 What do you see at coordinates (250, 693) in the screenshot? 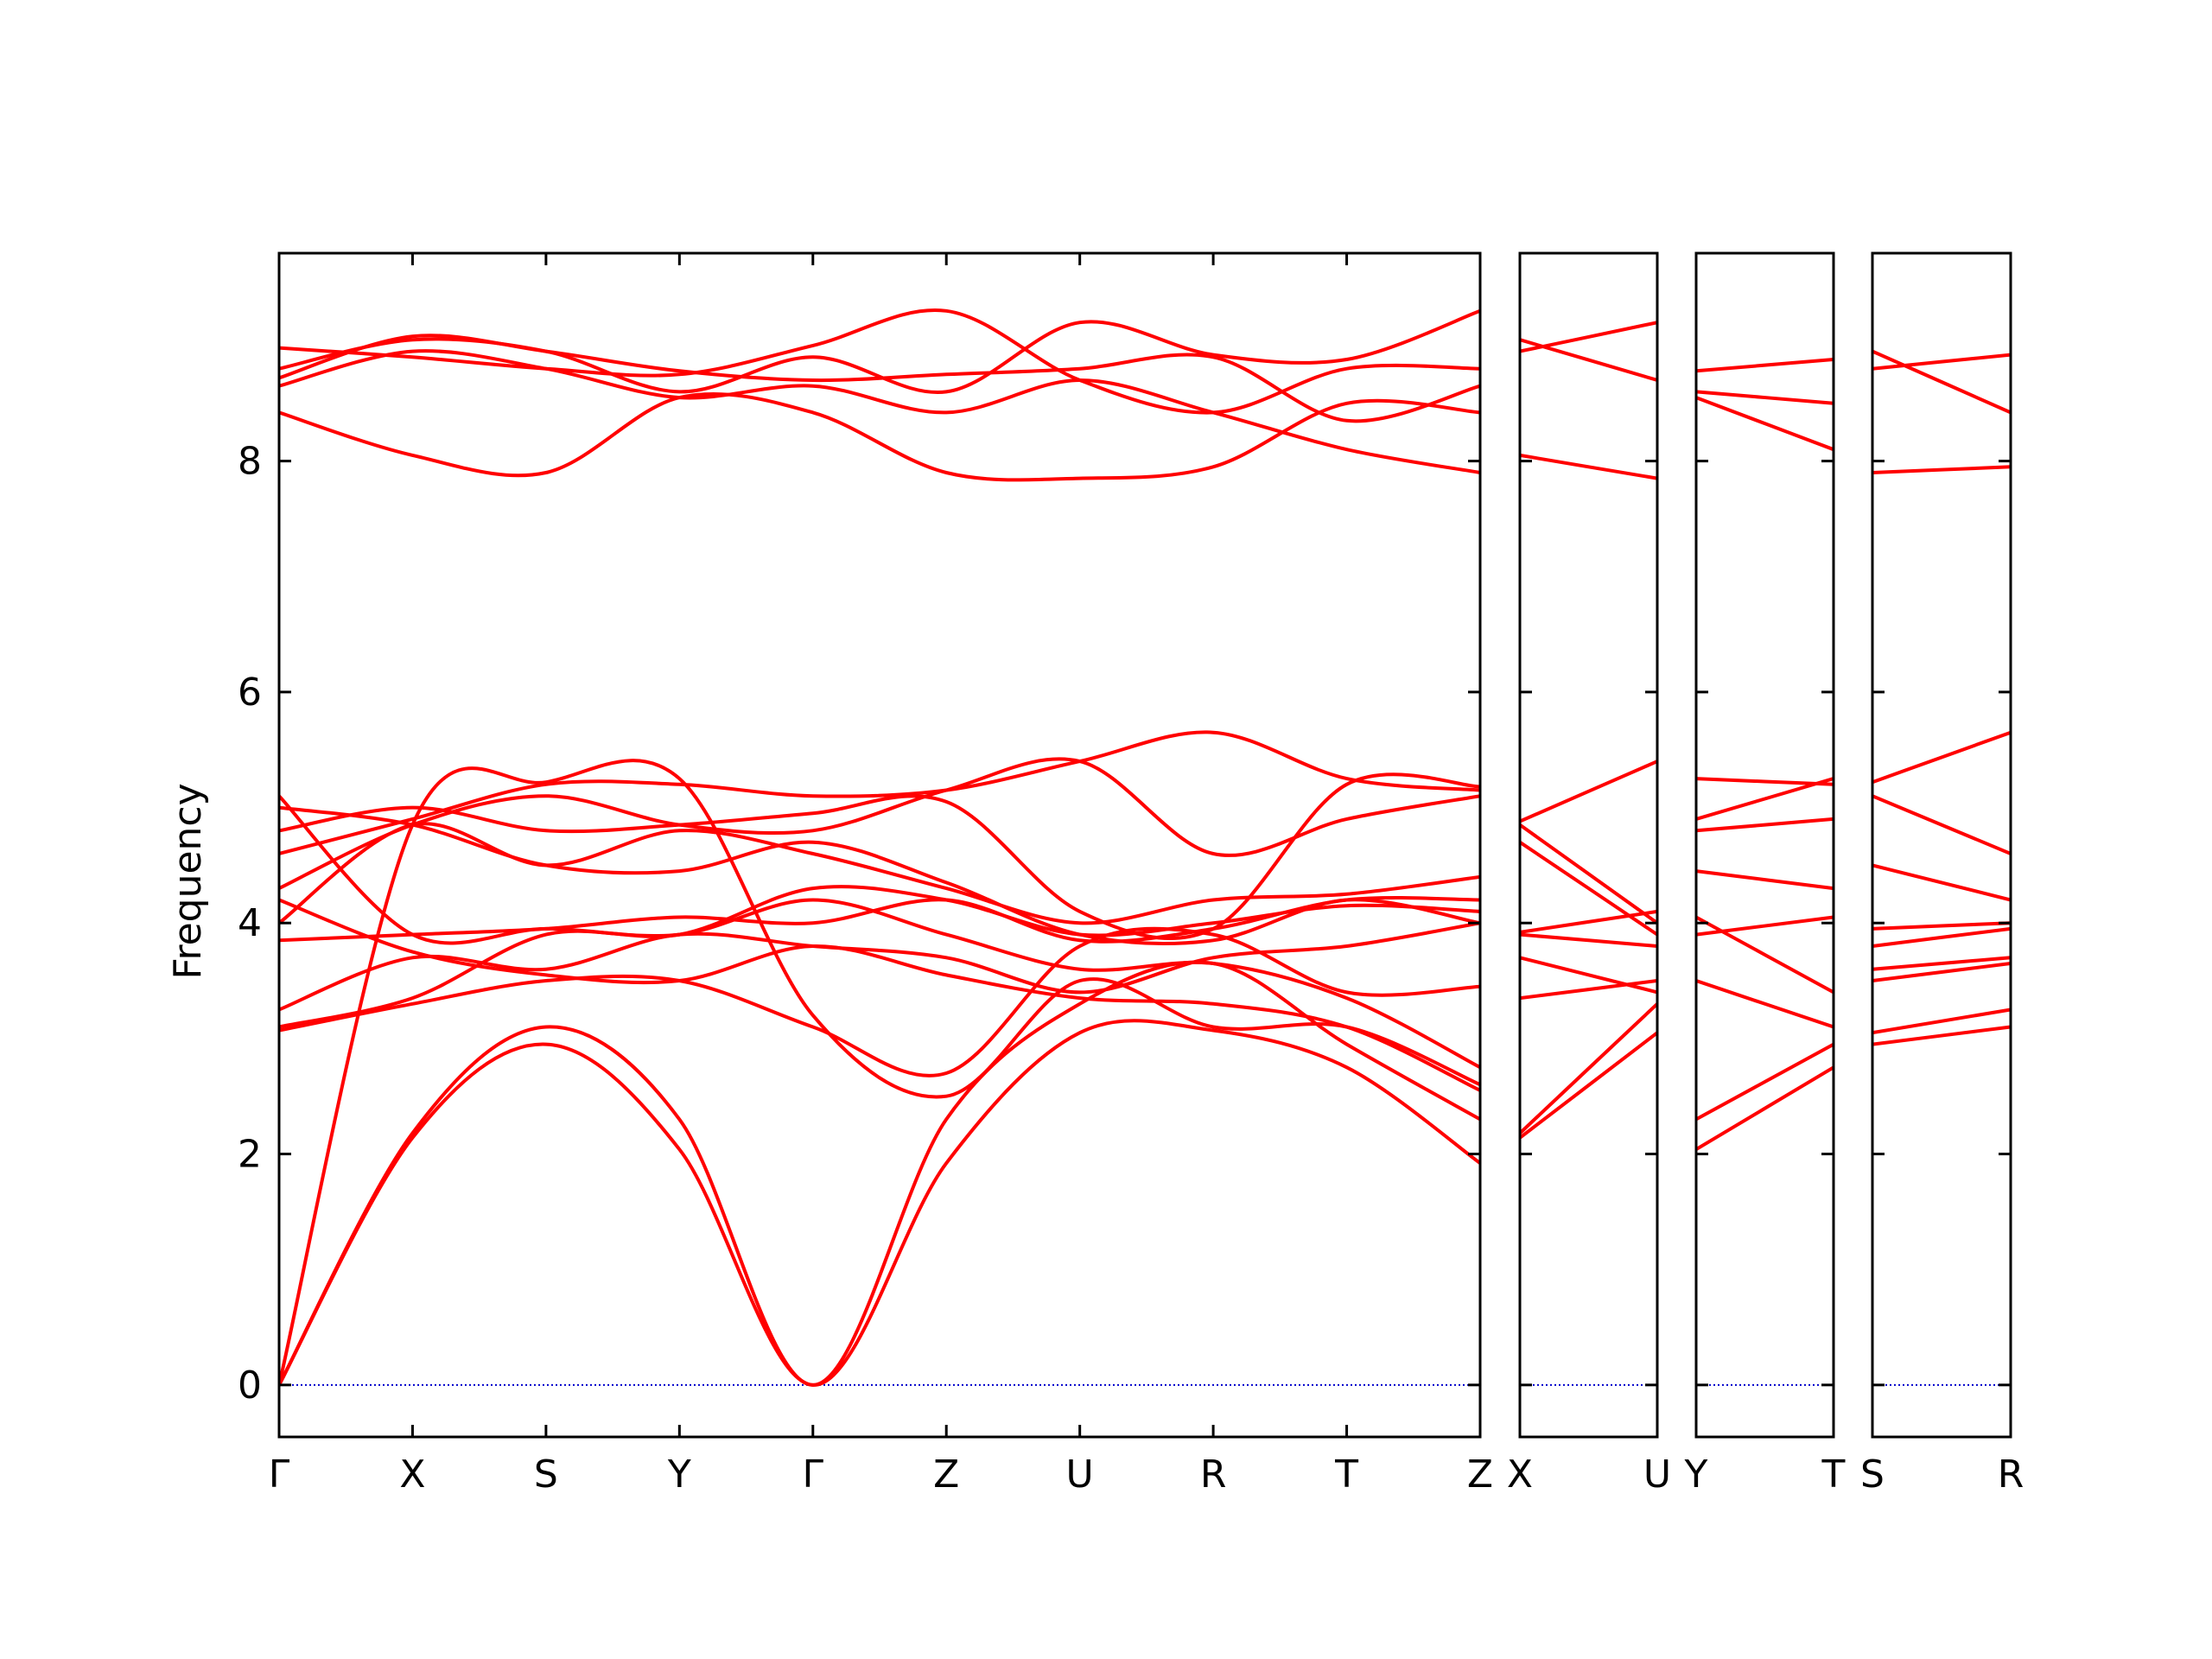
I see `y-tick-label: 6` at bounding box center [250, 693].